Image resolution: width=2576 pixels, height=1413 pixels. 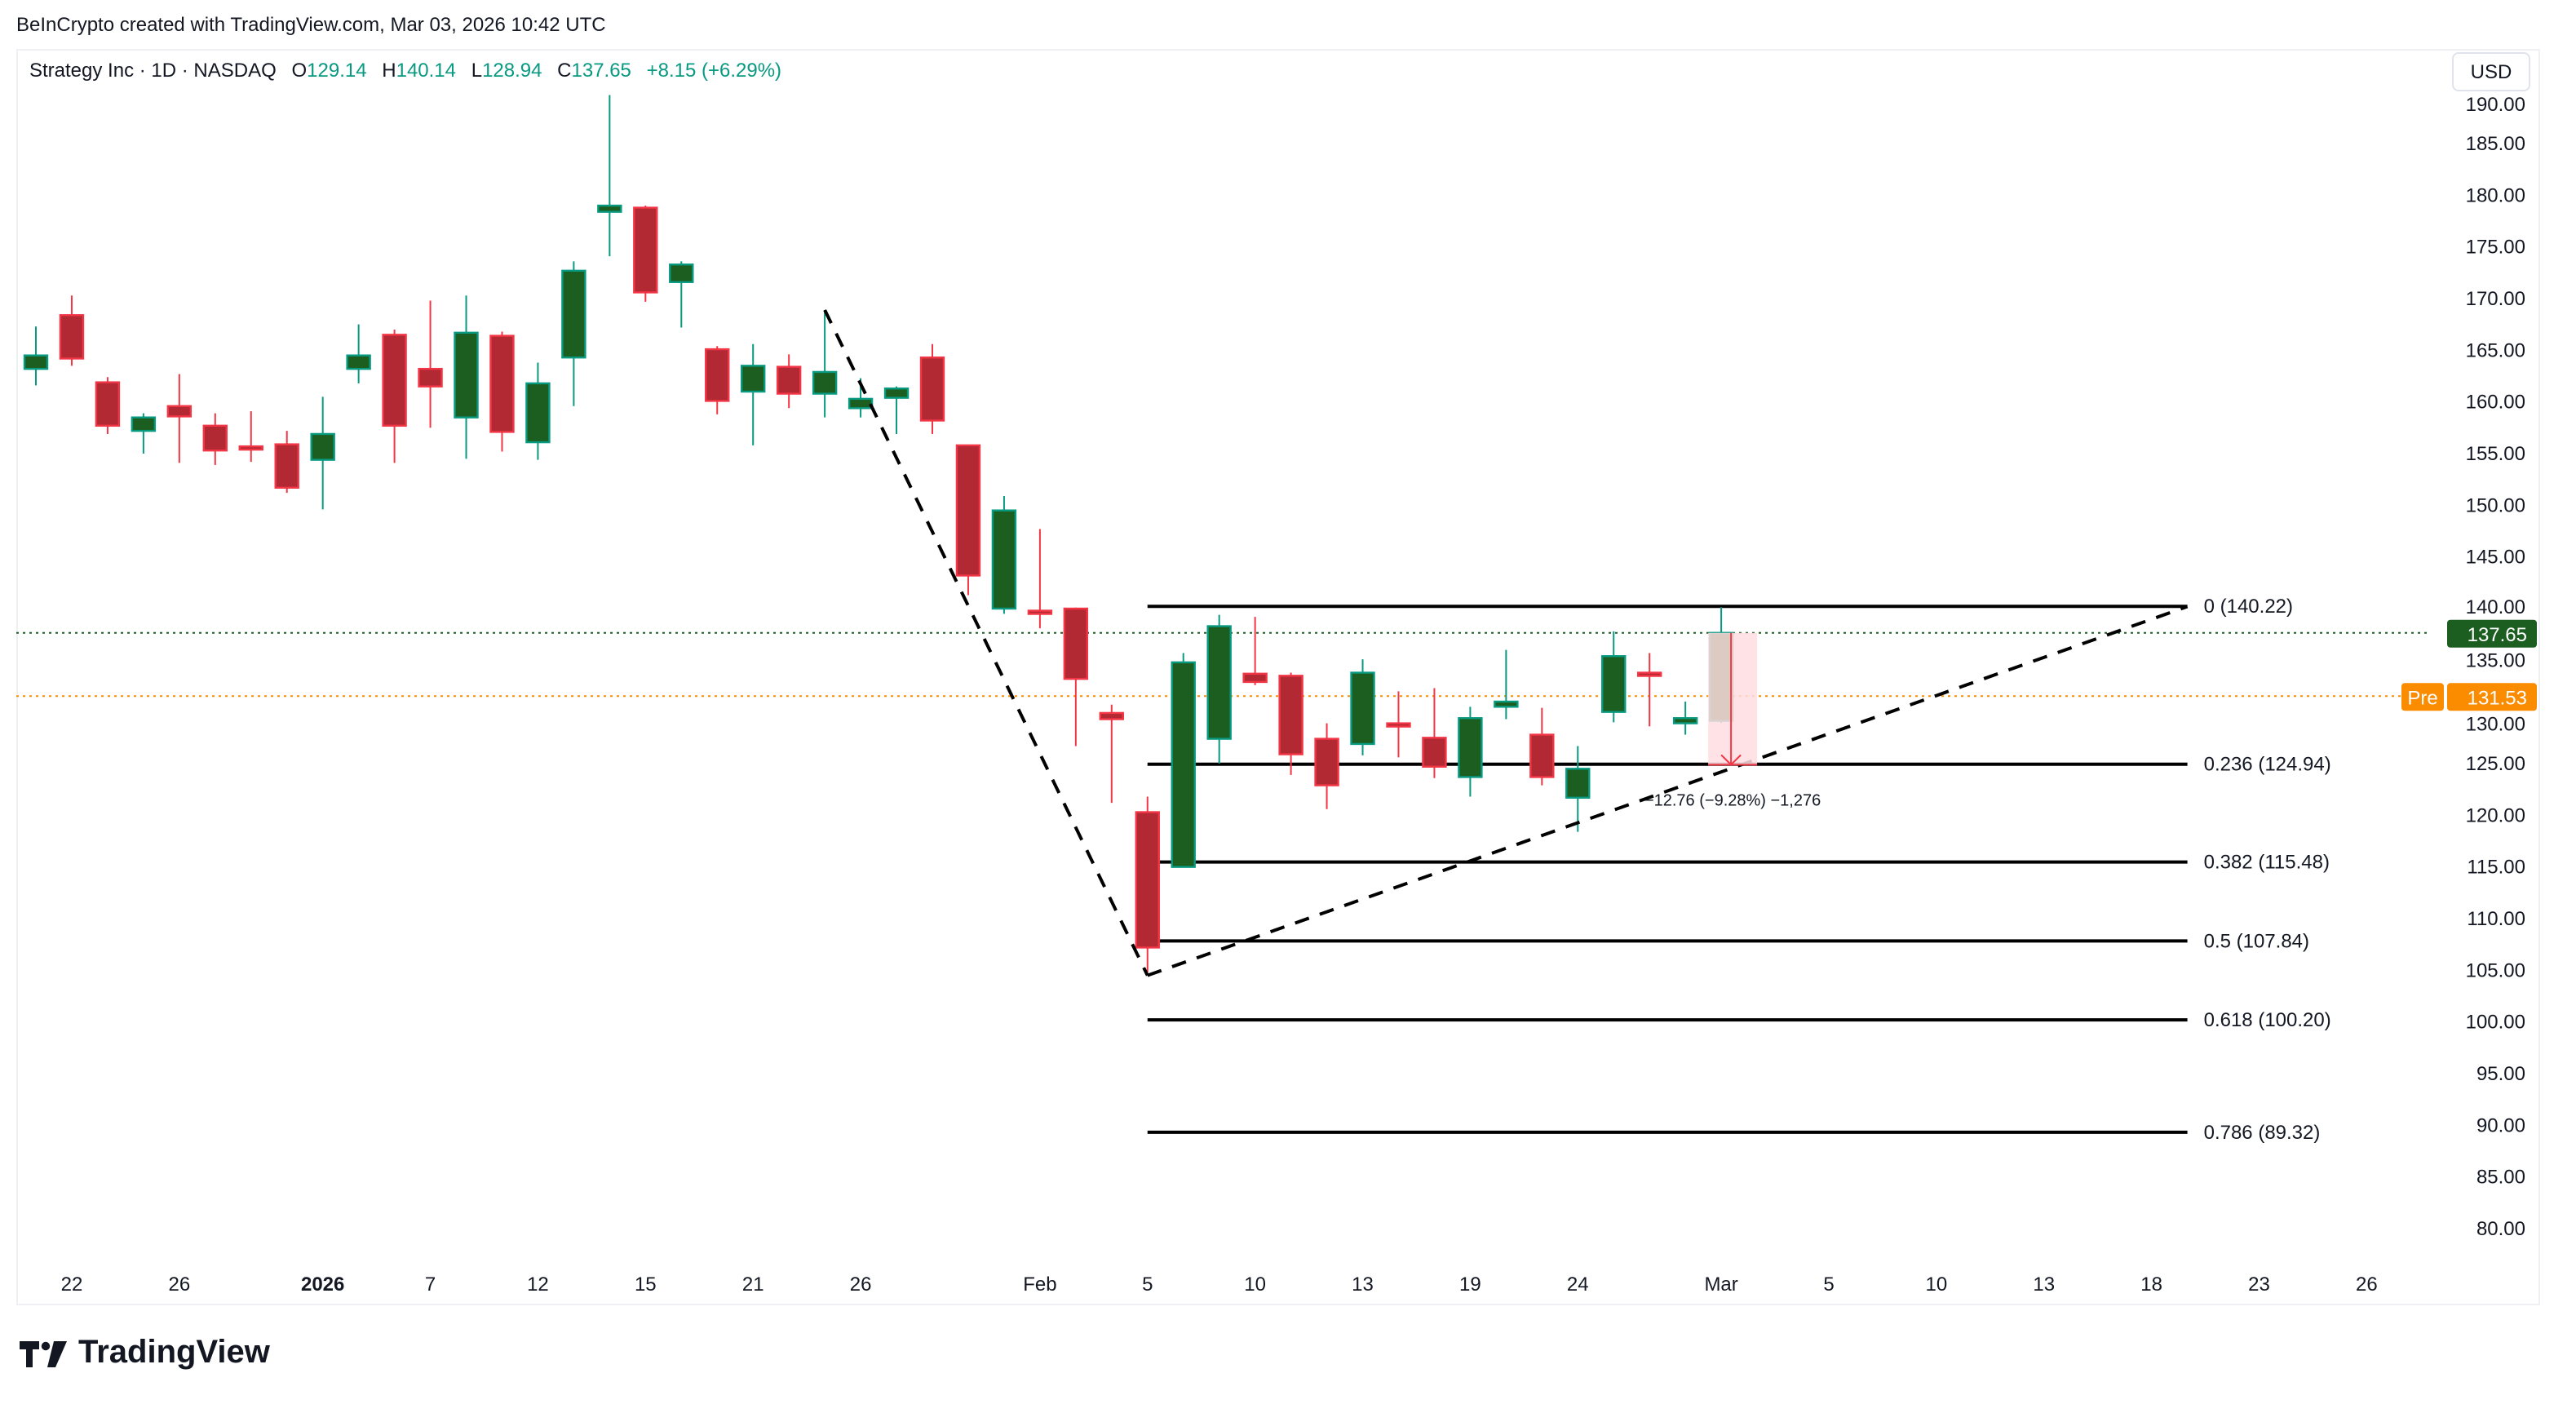 What do you see at coordinates (2248, 607) in the screenshot?
I see `fib-level-label: 0 (140.22)` at bounding box center [2248, 607].